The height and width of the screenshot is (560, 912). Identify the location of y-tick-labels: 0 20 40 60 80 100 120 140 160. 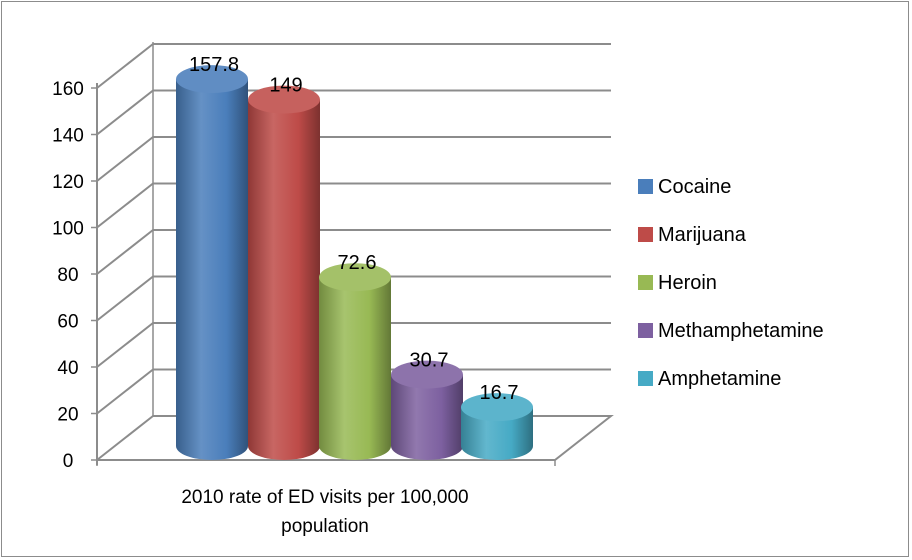
(68, 275).